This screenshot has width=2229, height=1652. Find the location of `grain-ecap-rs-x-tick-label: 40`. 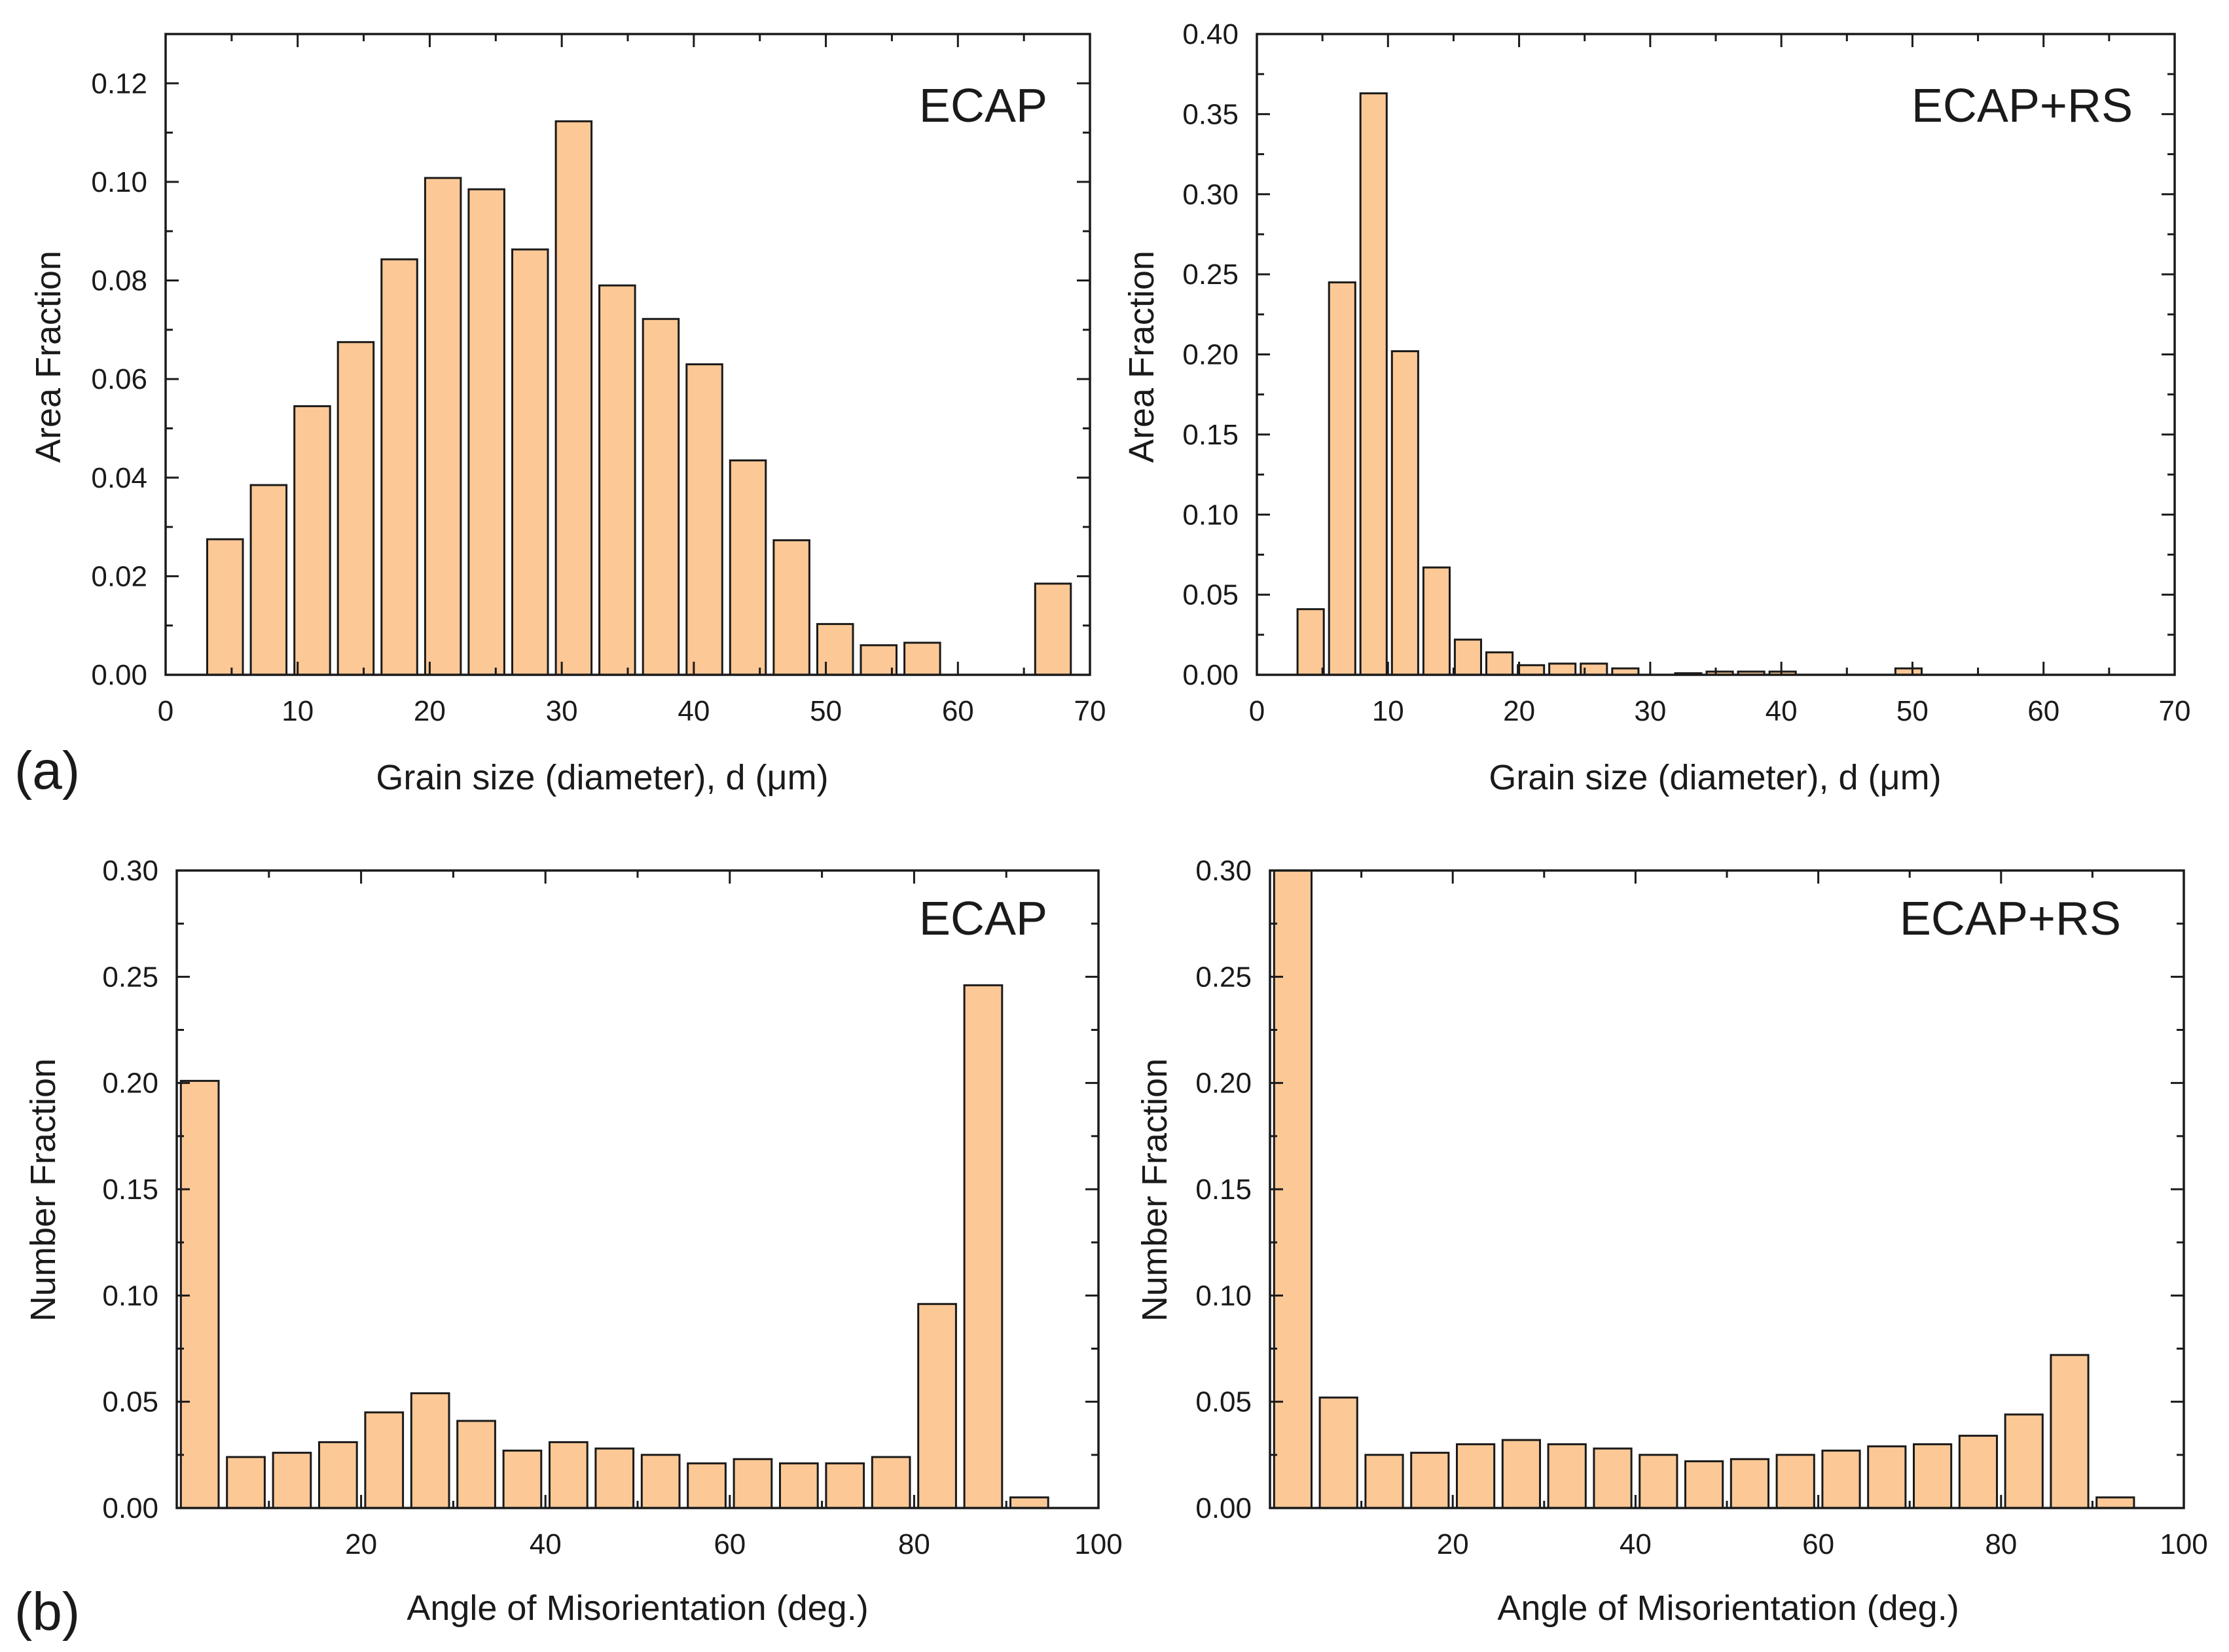

grain-ecap-rs-x-tick-label: 40 is located at coordinates (1782, 711).